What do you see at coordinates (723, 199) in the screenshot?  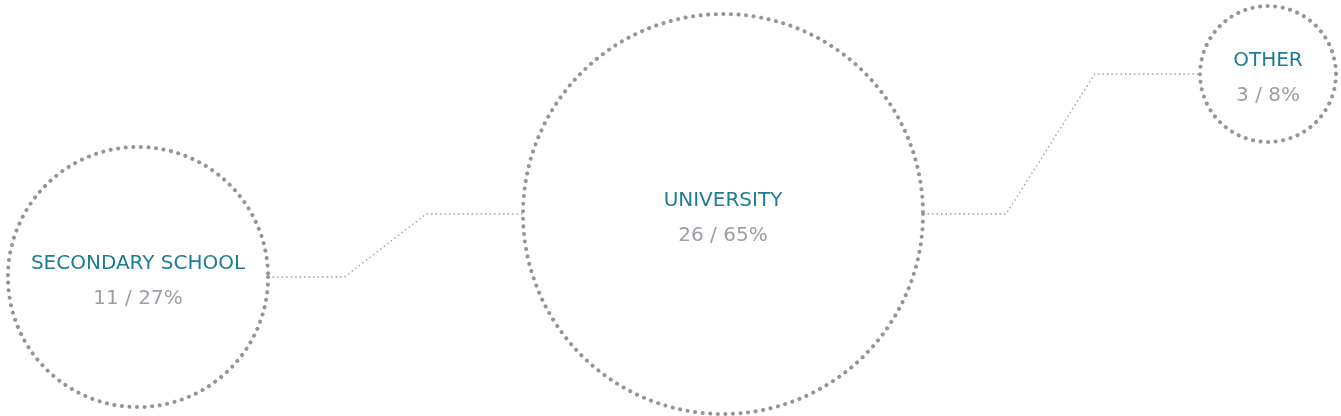 I see `category-label: UNIVERSITY` at bounding box center [723, 199].